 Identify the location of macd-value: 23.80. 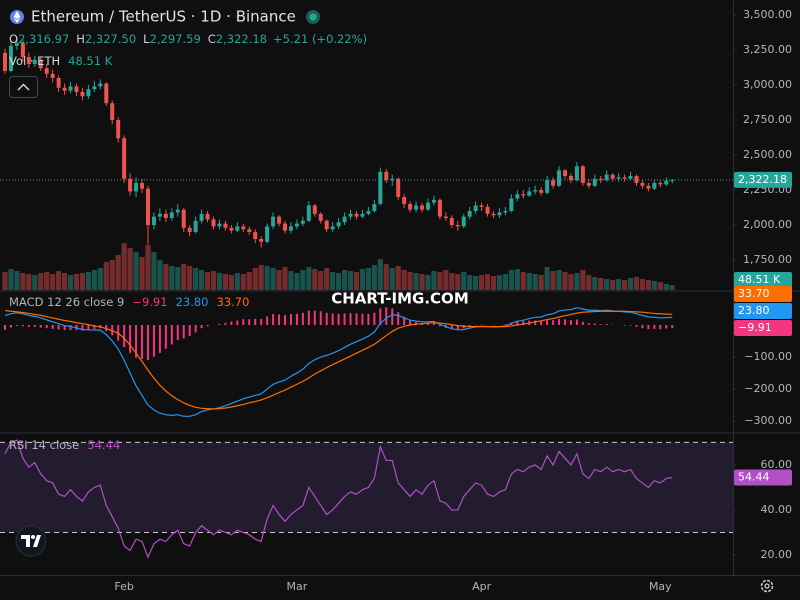
(192, 302).